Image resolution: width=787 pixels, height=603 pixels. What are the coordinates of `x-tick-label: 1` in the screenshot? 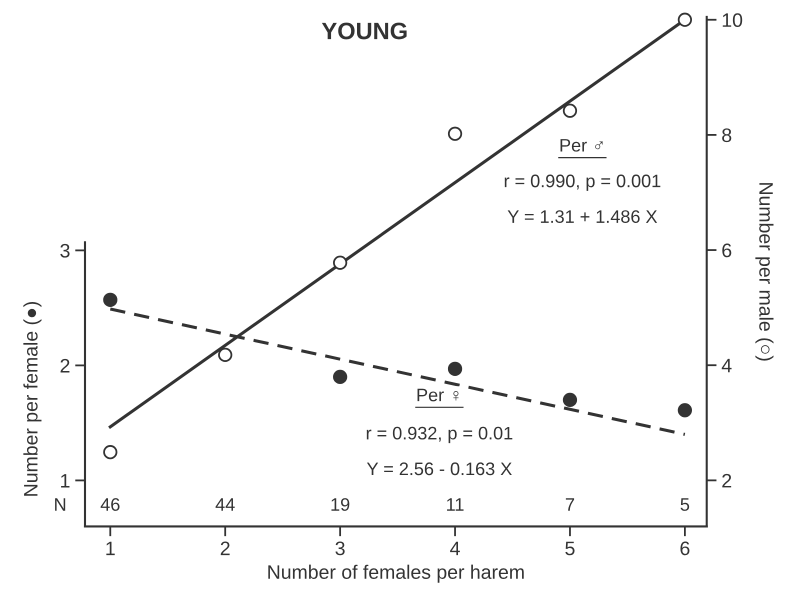 It's located at (110, 549).